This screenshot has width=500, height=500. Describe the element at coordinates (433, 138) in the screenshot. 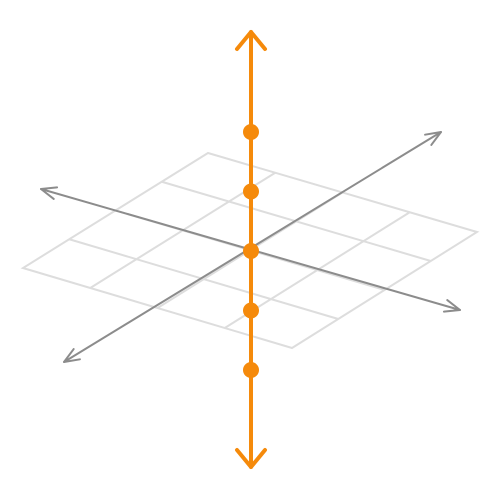

I see `horizontal-axis-b-arrow-end` at that location.